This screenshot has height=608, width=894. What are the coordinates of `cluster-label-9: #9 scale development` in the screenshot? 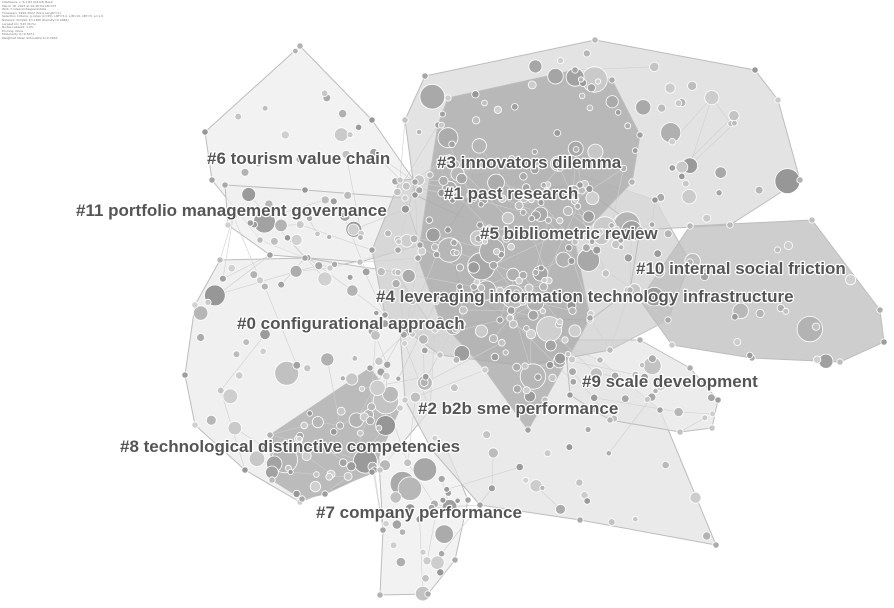 It's located at (670, 381).